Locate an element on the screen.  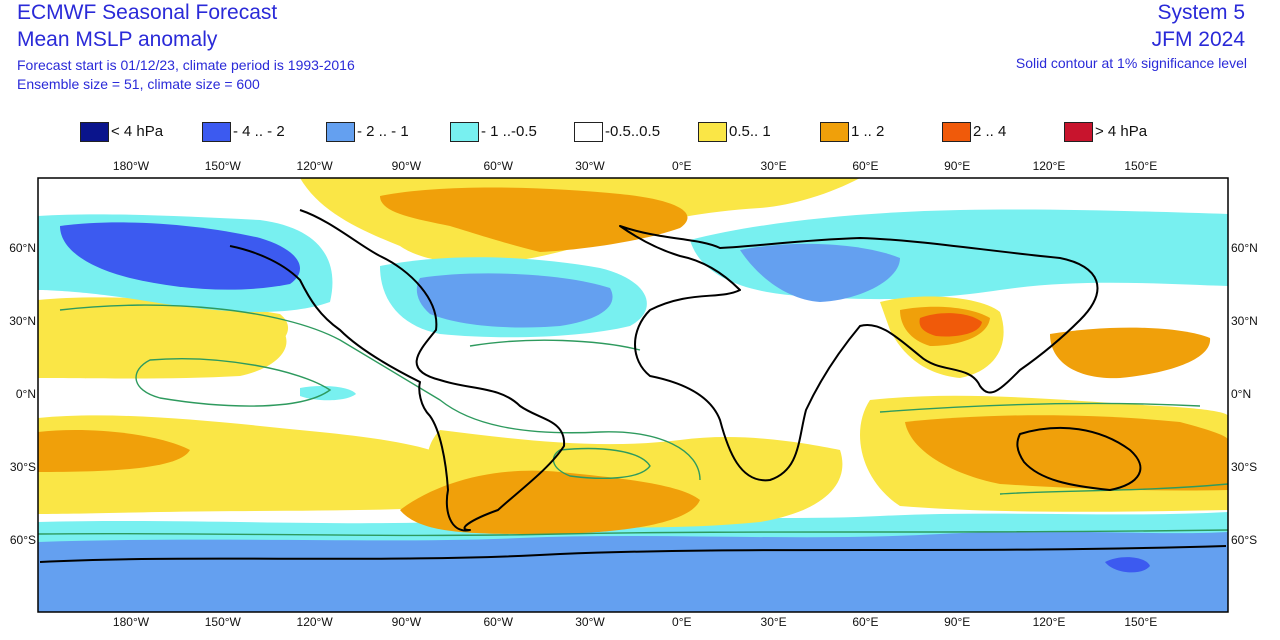
anomaly-region-east-pacific-yellow is located at coordinates (162, 340).